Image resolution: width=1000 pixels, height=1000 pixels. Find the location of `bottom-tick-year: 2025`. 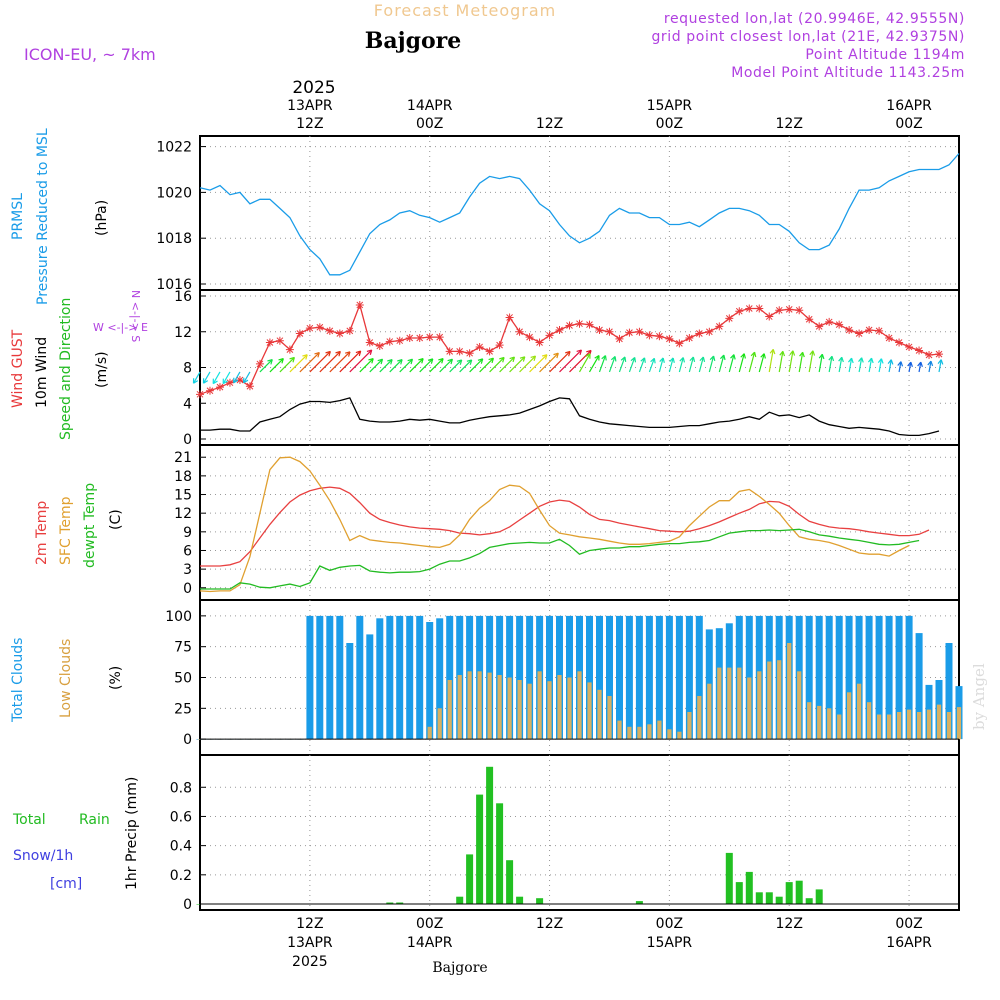

bottom-tick-year: 2025 is located at coordinates (310, 962).